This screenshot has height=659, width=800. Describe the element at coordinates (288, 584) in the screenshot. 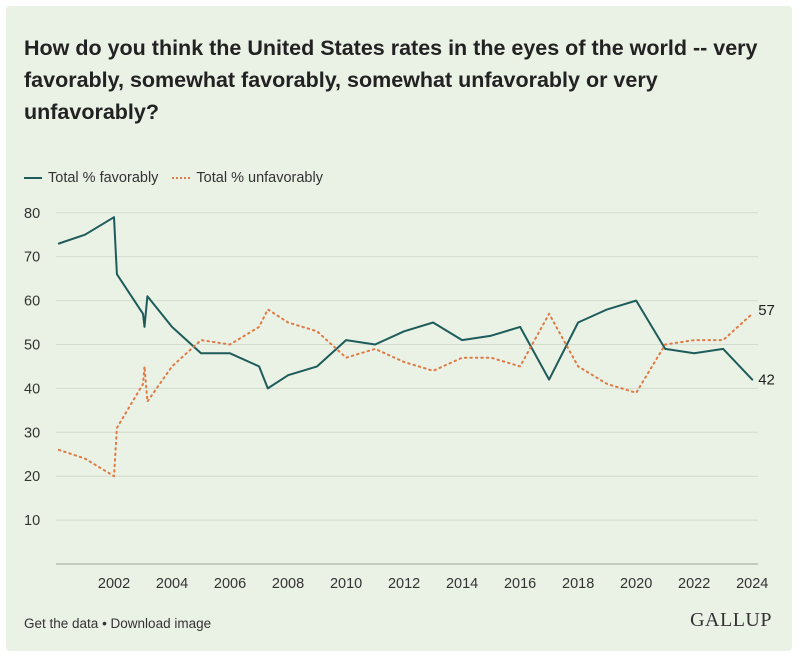

I see `x-tick-label-2008: 2008` at that location.